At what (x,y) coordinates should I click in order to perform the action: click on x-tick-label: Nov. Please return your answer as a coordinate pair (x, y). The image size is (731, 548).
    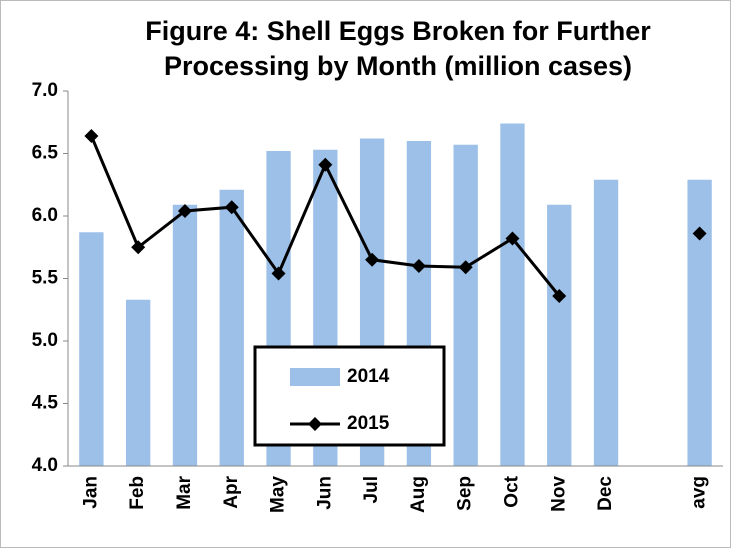
    Looking at the image, I should click on (558, 494).